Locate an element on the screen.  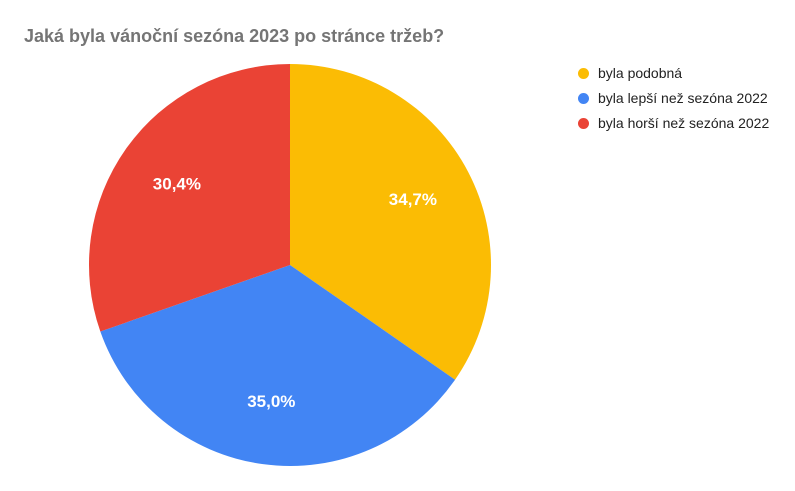
legend-label: byla horší než sezóna 2022 is located at coordinates (684, 123).